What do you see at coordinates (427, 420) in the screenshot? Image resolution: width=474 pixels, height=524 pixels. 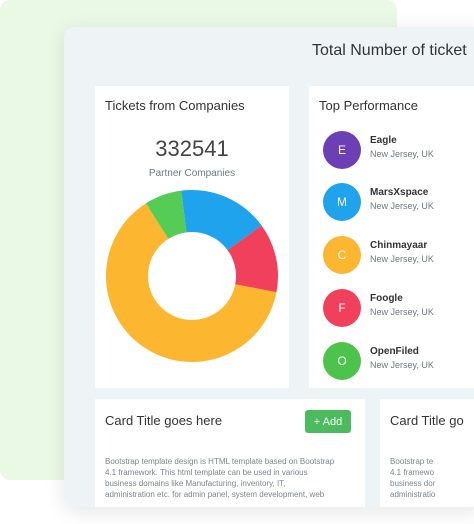 I see `info-card-title: Card Title go` at bounding box center [427, 420].